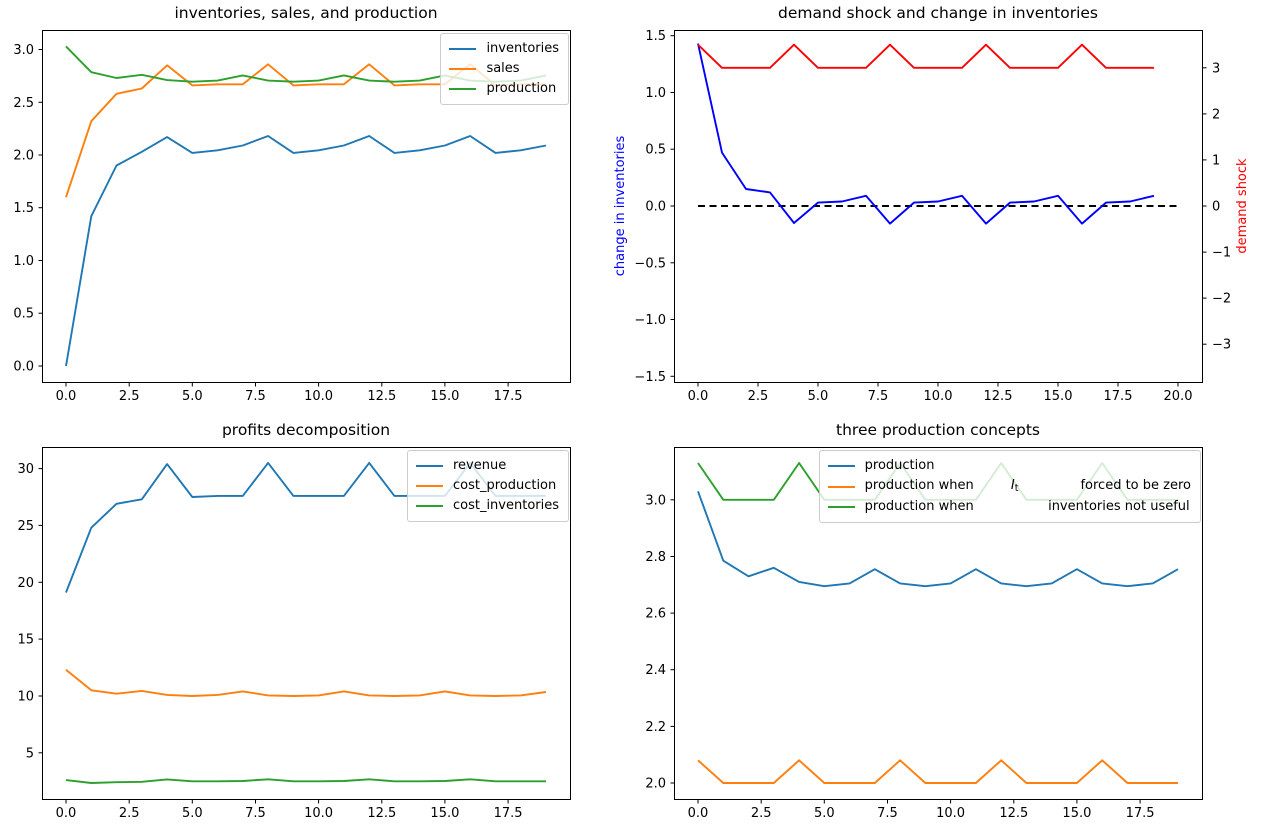 This screenshot has height=834, width=1264. I want to click on y-tick-label: −0.5, so click(650, 263).